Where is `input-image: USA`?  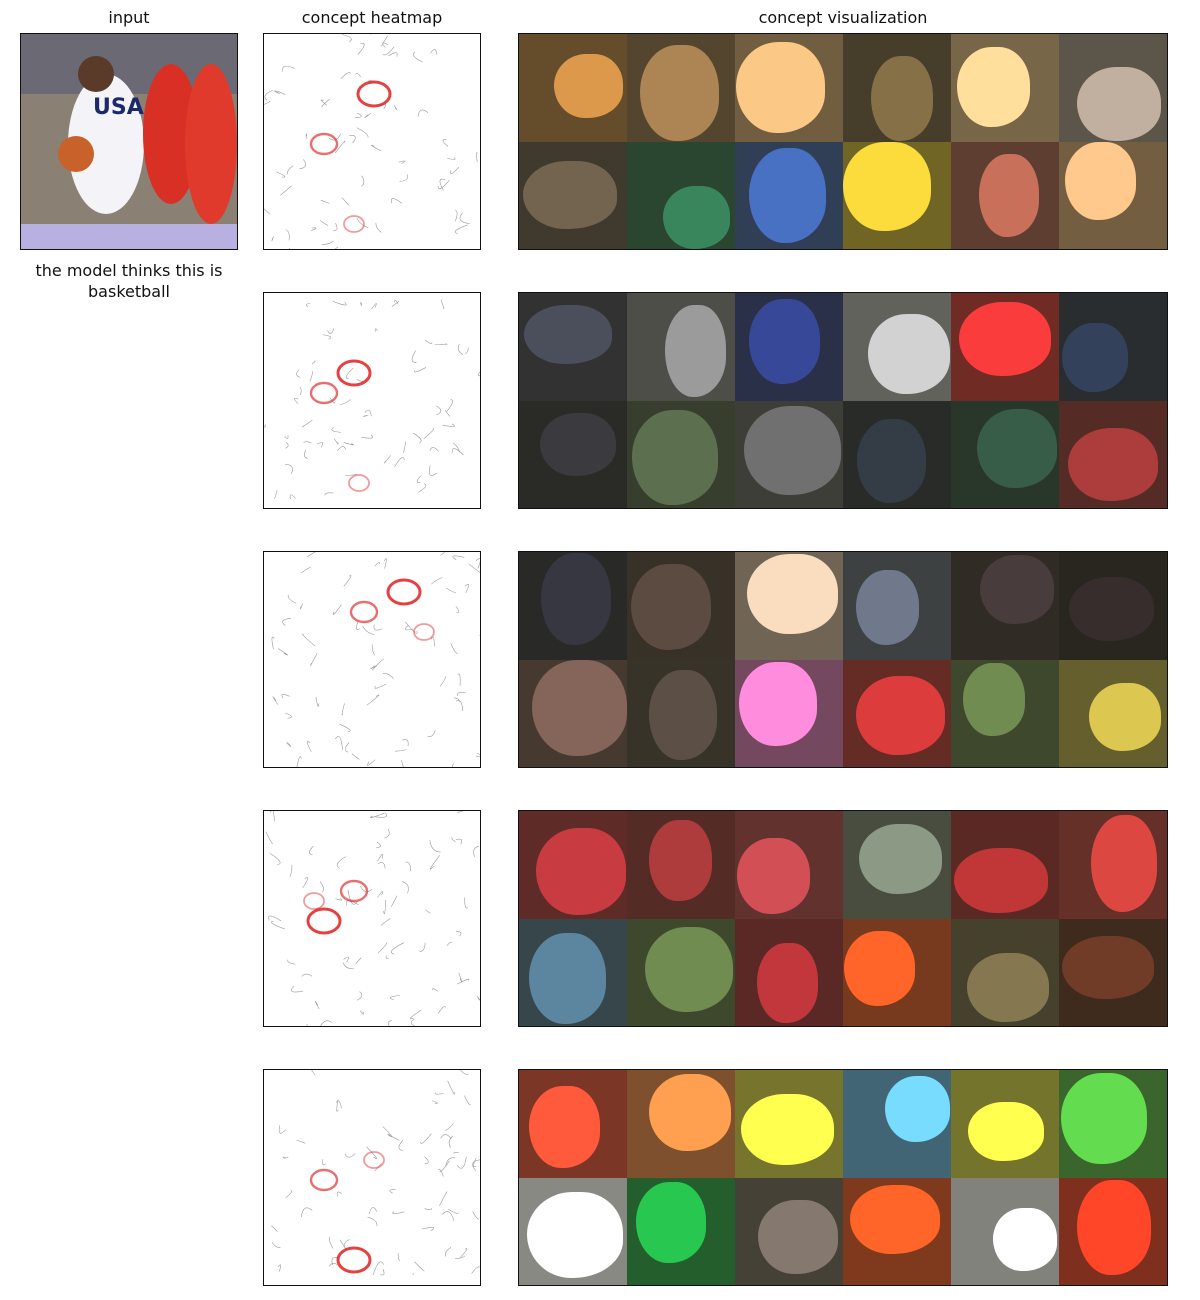 input-image: USA is located at coordinates (129, 141).